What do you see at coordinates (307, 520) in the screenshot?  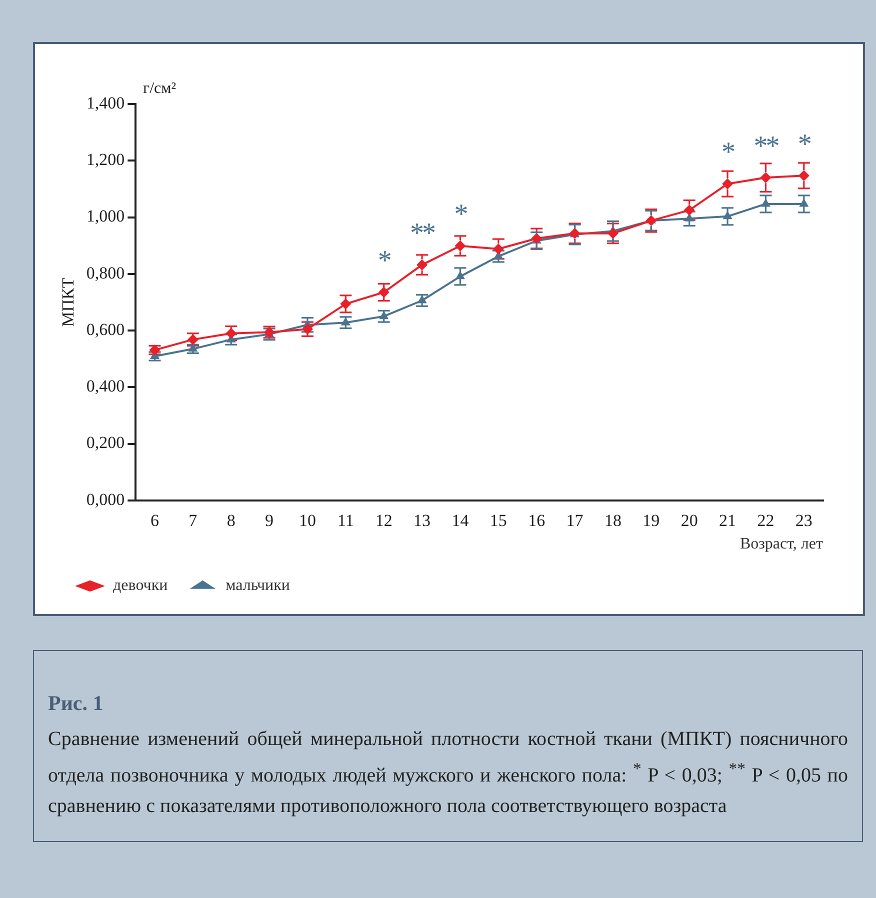 I see `x-tick-label: 10` at bounding box center [307, 520].